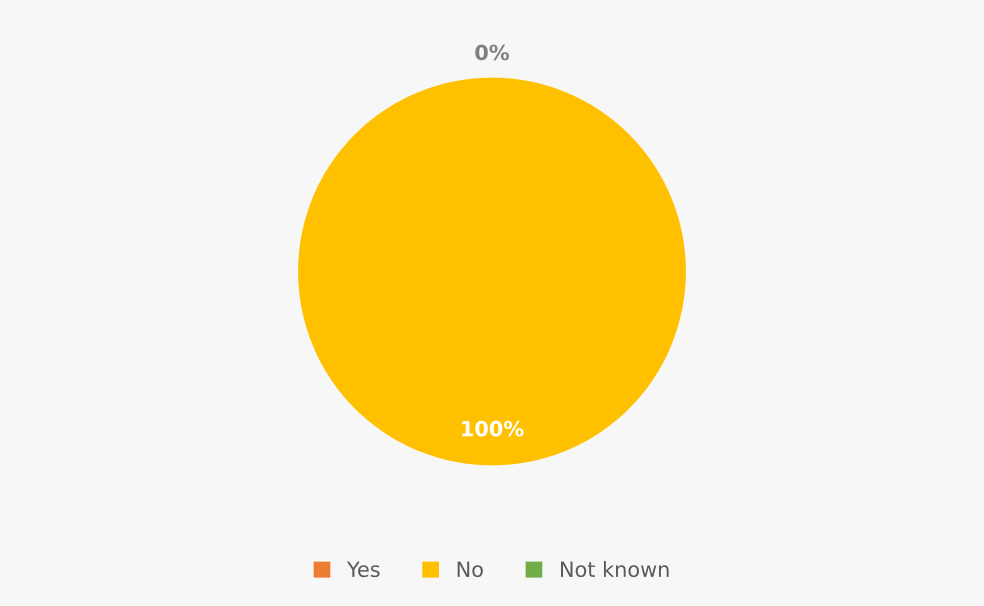 The image size is (984, 606). Describe the element at coordinates (493, 428) in the screenshot. I see `data-label: 100%` at that location.